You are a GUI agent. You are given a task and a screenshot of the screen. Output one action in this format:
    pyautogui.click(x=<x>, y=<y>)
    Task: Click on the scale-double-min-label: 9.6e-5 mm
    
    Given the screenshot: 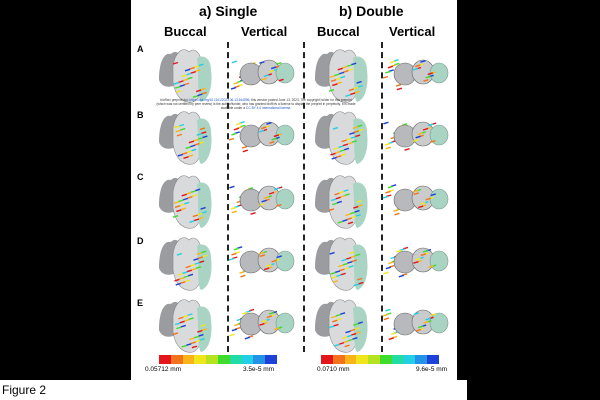 What is the action you would take?
    pyautogui.click(x=432, y=369)
    